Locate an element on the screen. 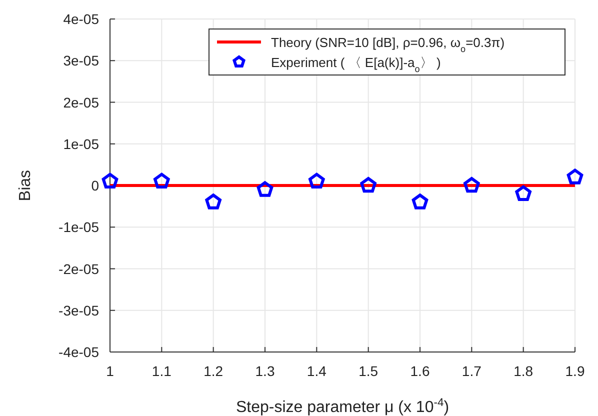 The width and height of the screenshot is (598, 416). legend-label: Theory (SNR=10 [dB], ρ=0.96, ω$_{o}$=0.3π) is located at coordinates (388, 44).